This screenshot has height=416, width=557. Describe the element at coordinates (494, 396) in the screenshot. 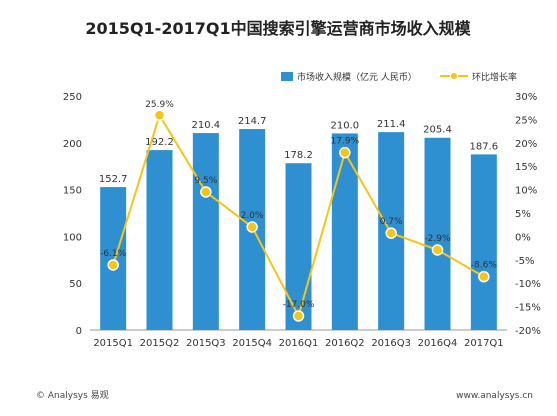

I see `footer-url: www.analysys.cn` at that location.